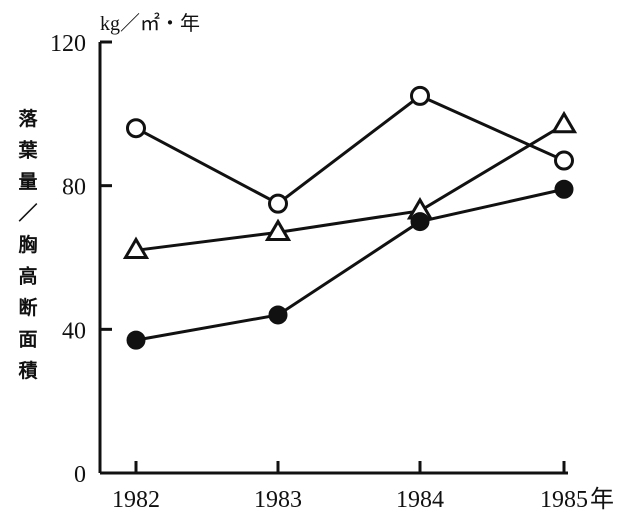 The height and width of the screenshot is (515, 624). What do you see at coordinates (602, 499) in the screenshot?
I see `x-axis-unit: 年` at bounding box center [602, 499].